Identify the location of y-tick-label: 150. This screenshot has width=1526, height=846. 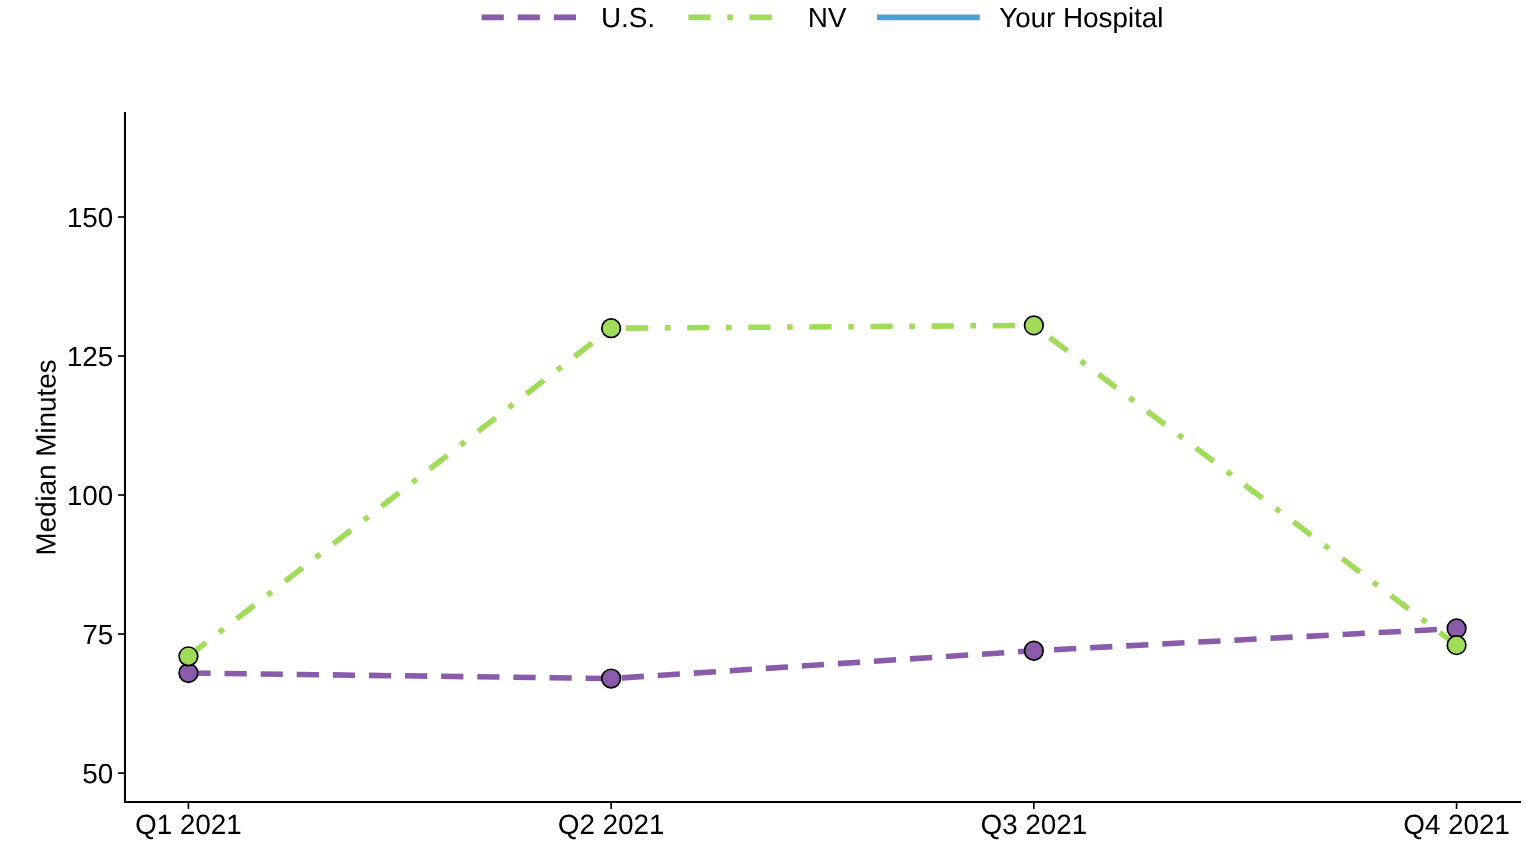
(90, 217).